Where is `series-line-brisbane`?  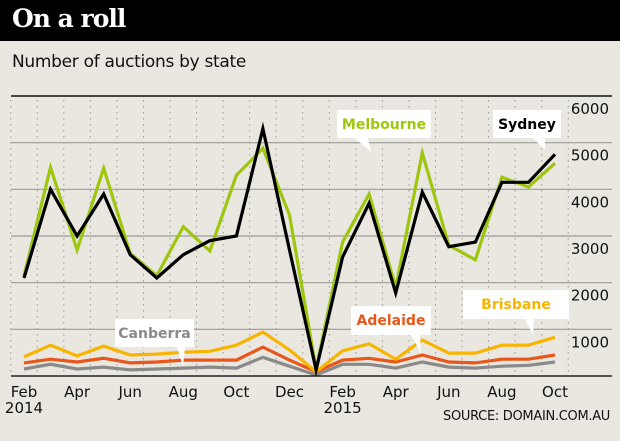 series-line-brisbane is located at coordinates (289, 352).